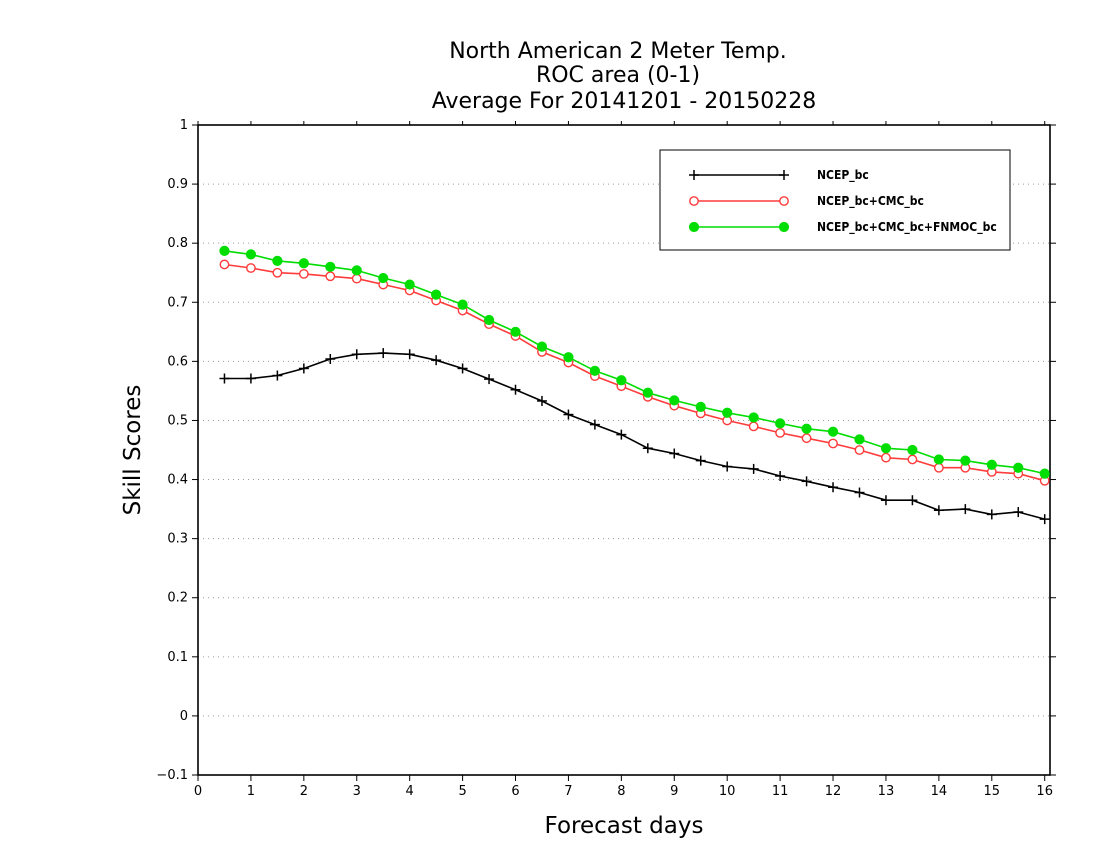 The width and height of the screenshot is (1100, 854). I want to click on x-tick-label: 0, so click(198, 791).